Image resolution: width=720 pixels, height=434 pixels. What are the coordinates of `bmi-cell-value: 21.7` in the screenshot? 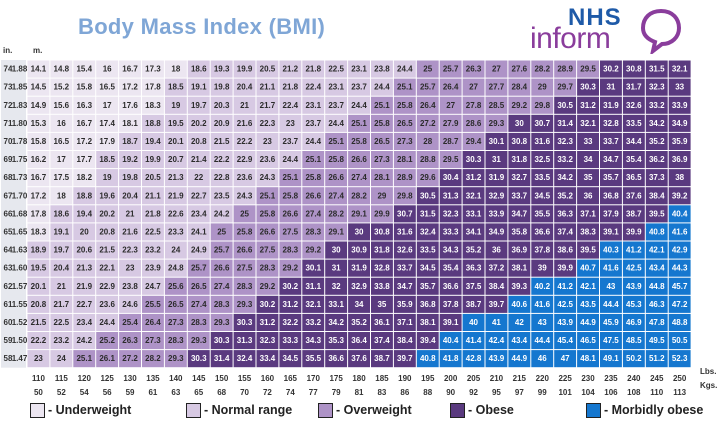 It's located at (62, 304).